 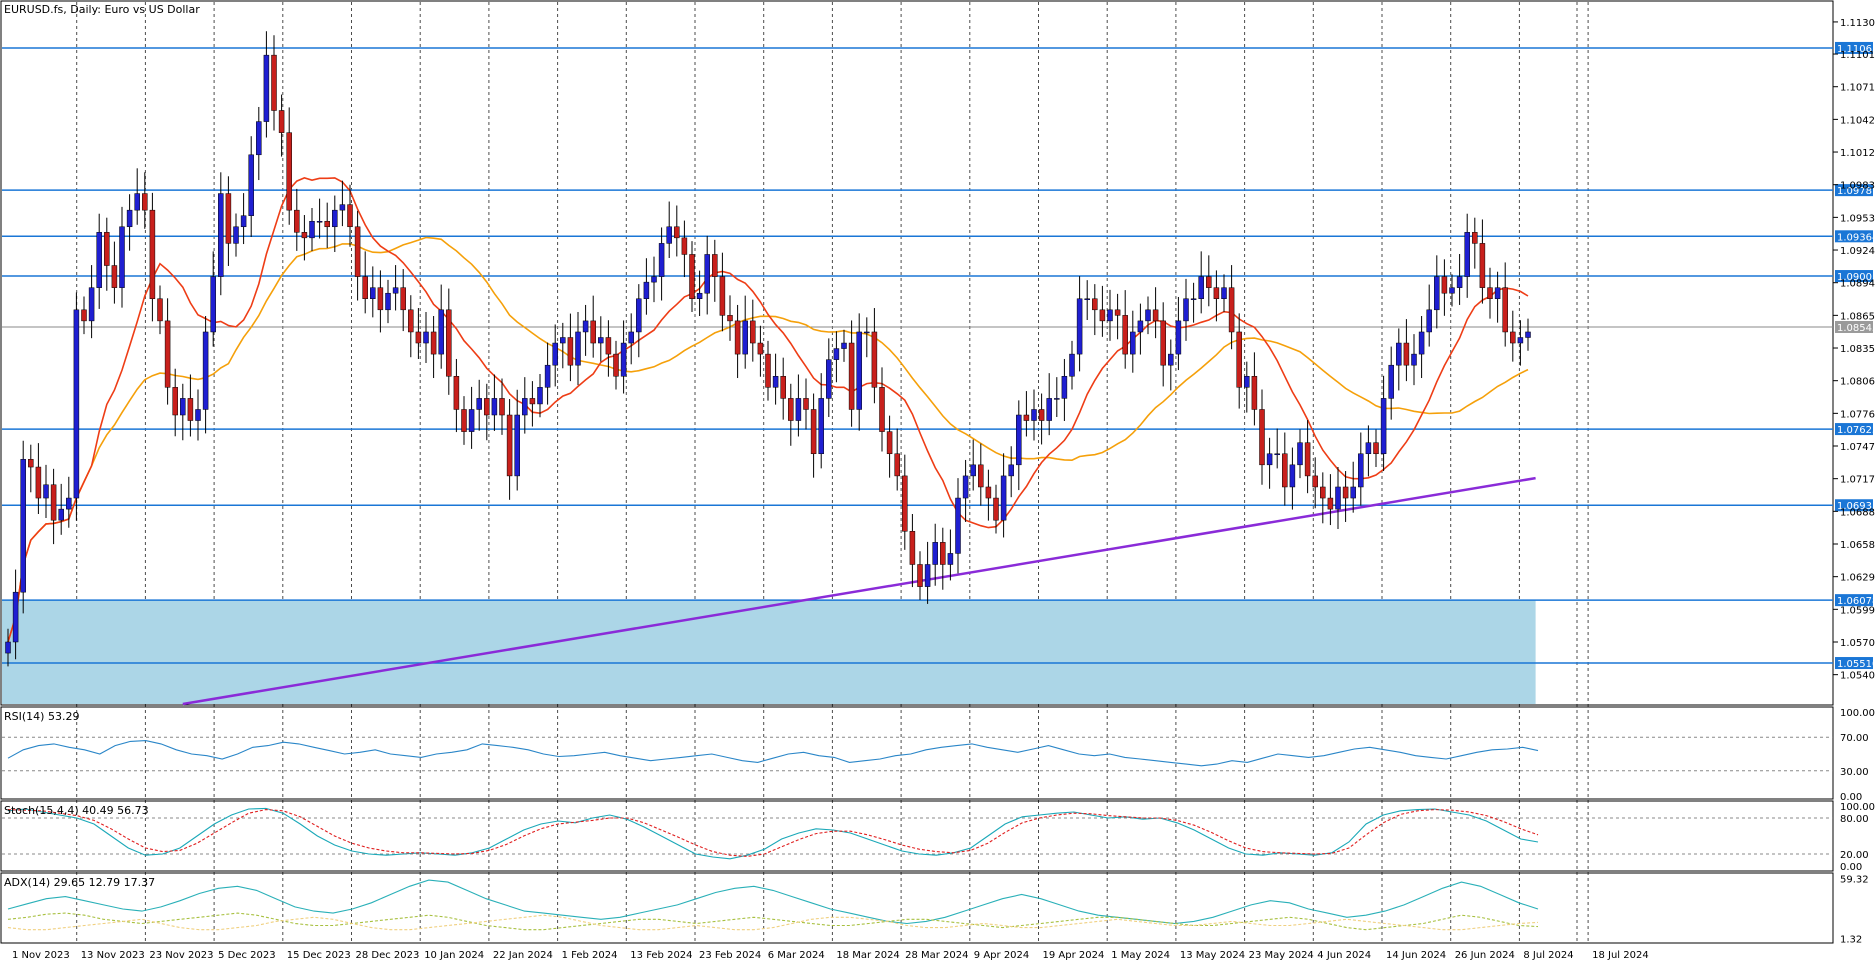 What do you see at coordinates (79, 882) in the screenshot?
I see `adx-label: ADX(14) 29.65 12.79 17.37` at bounding box center [79, 882].